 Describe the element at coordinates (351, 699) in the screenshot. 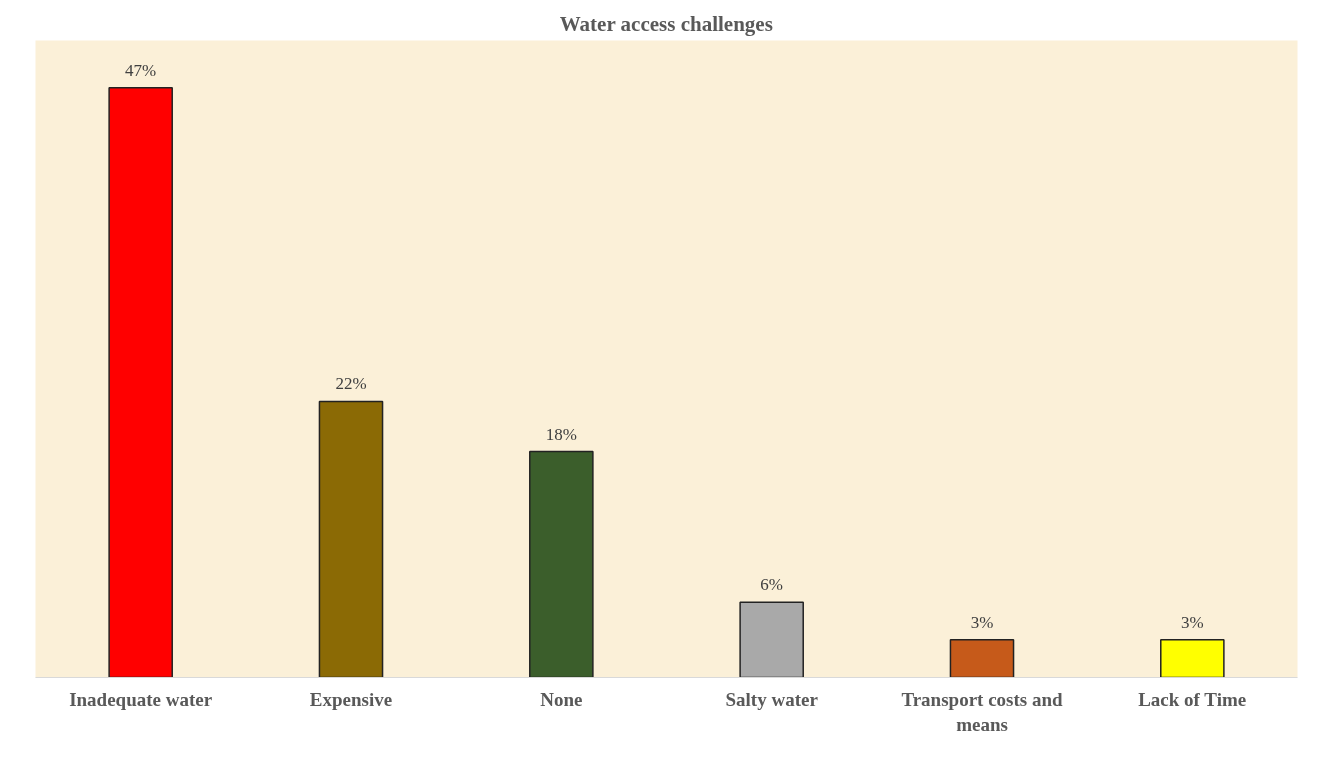

I see `x-tick-label: Expensive` at that location.